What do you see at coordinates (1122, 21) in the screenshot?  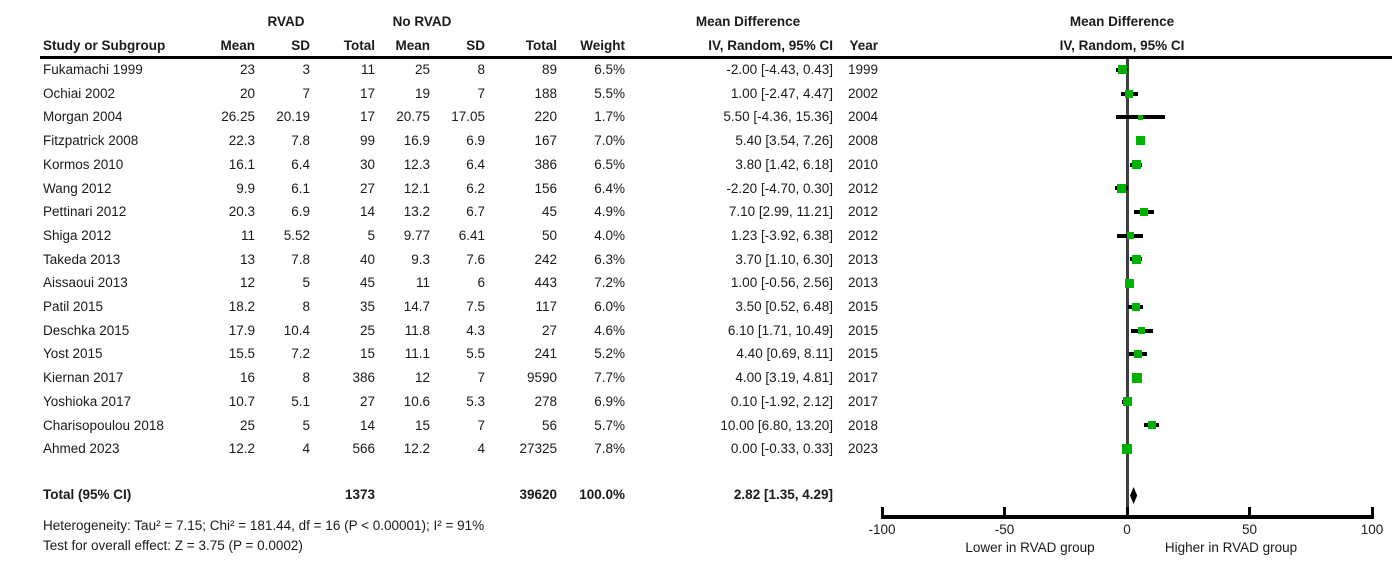 I see `plot-title: Mean Difference` at bounding box center [1122, 21].